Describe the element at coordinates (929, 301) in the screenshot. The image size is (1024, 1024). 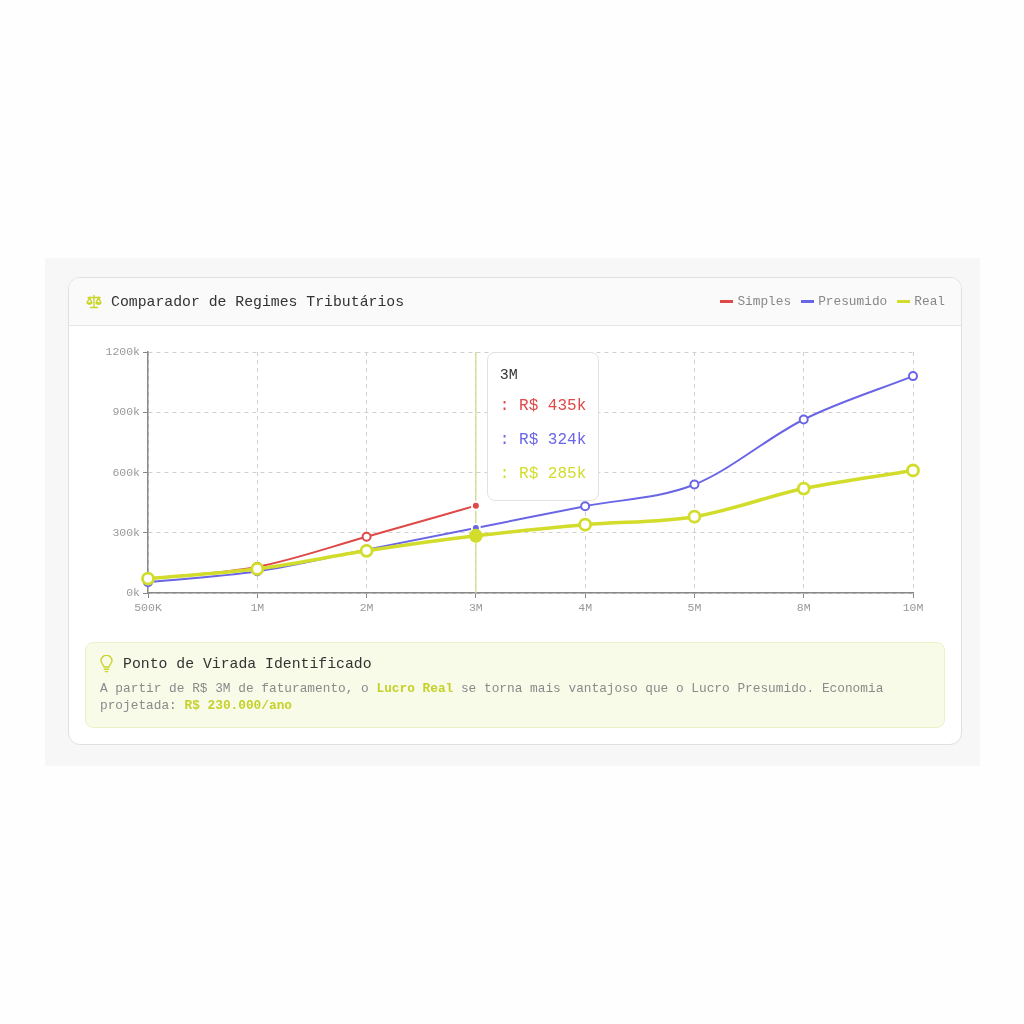
I see `legend-label: Real` at that location.